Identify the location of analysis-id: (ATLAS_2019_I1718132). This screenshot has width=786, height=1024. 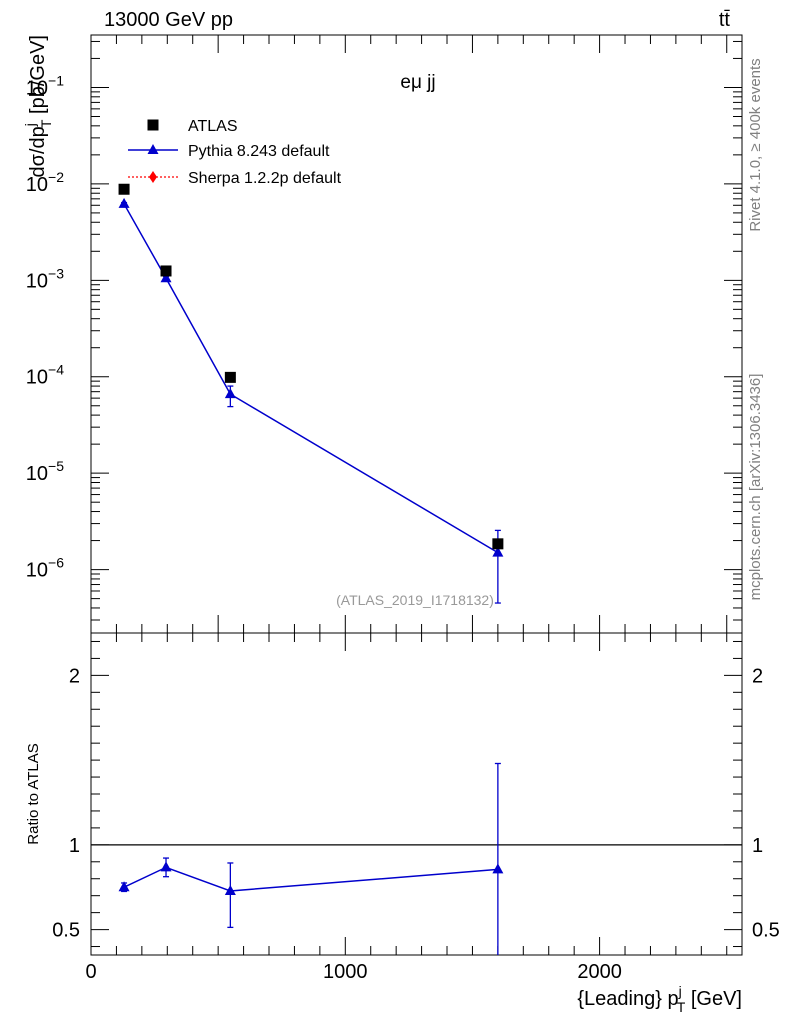
(415, 600).